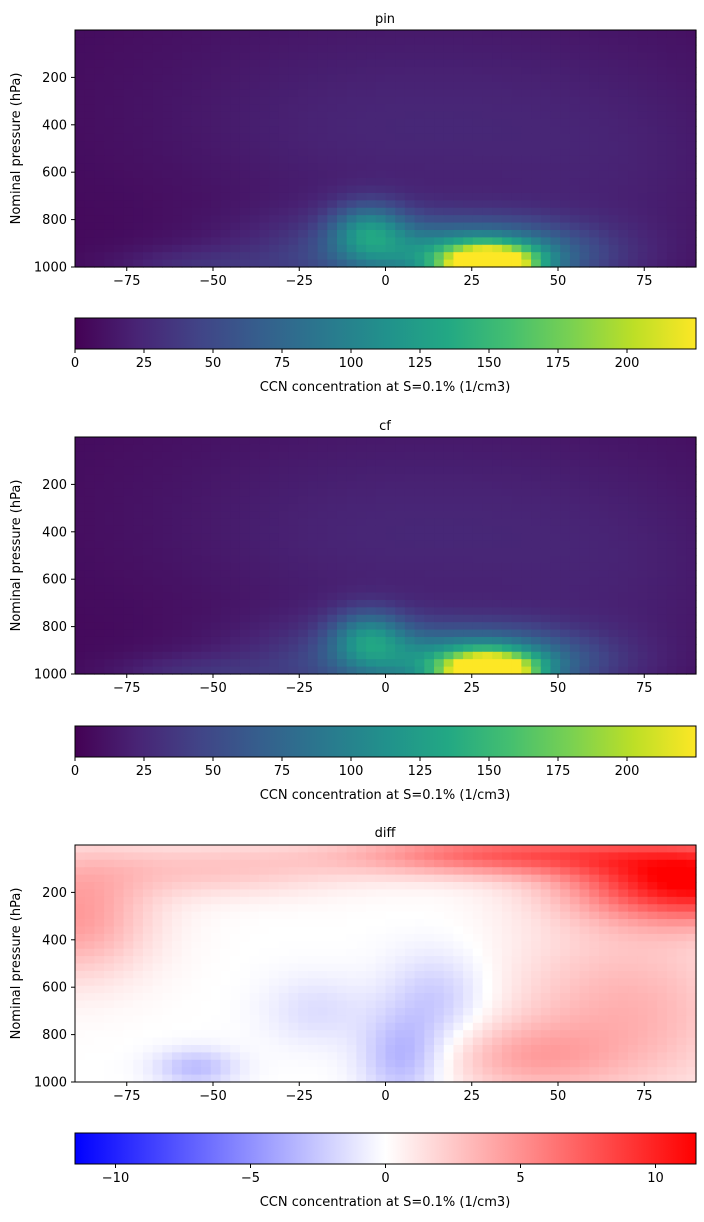 The width and height of the screenshot is (704, 1222). I want to click on colorbar-tick-label: 150, so click(489, 771).